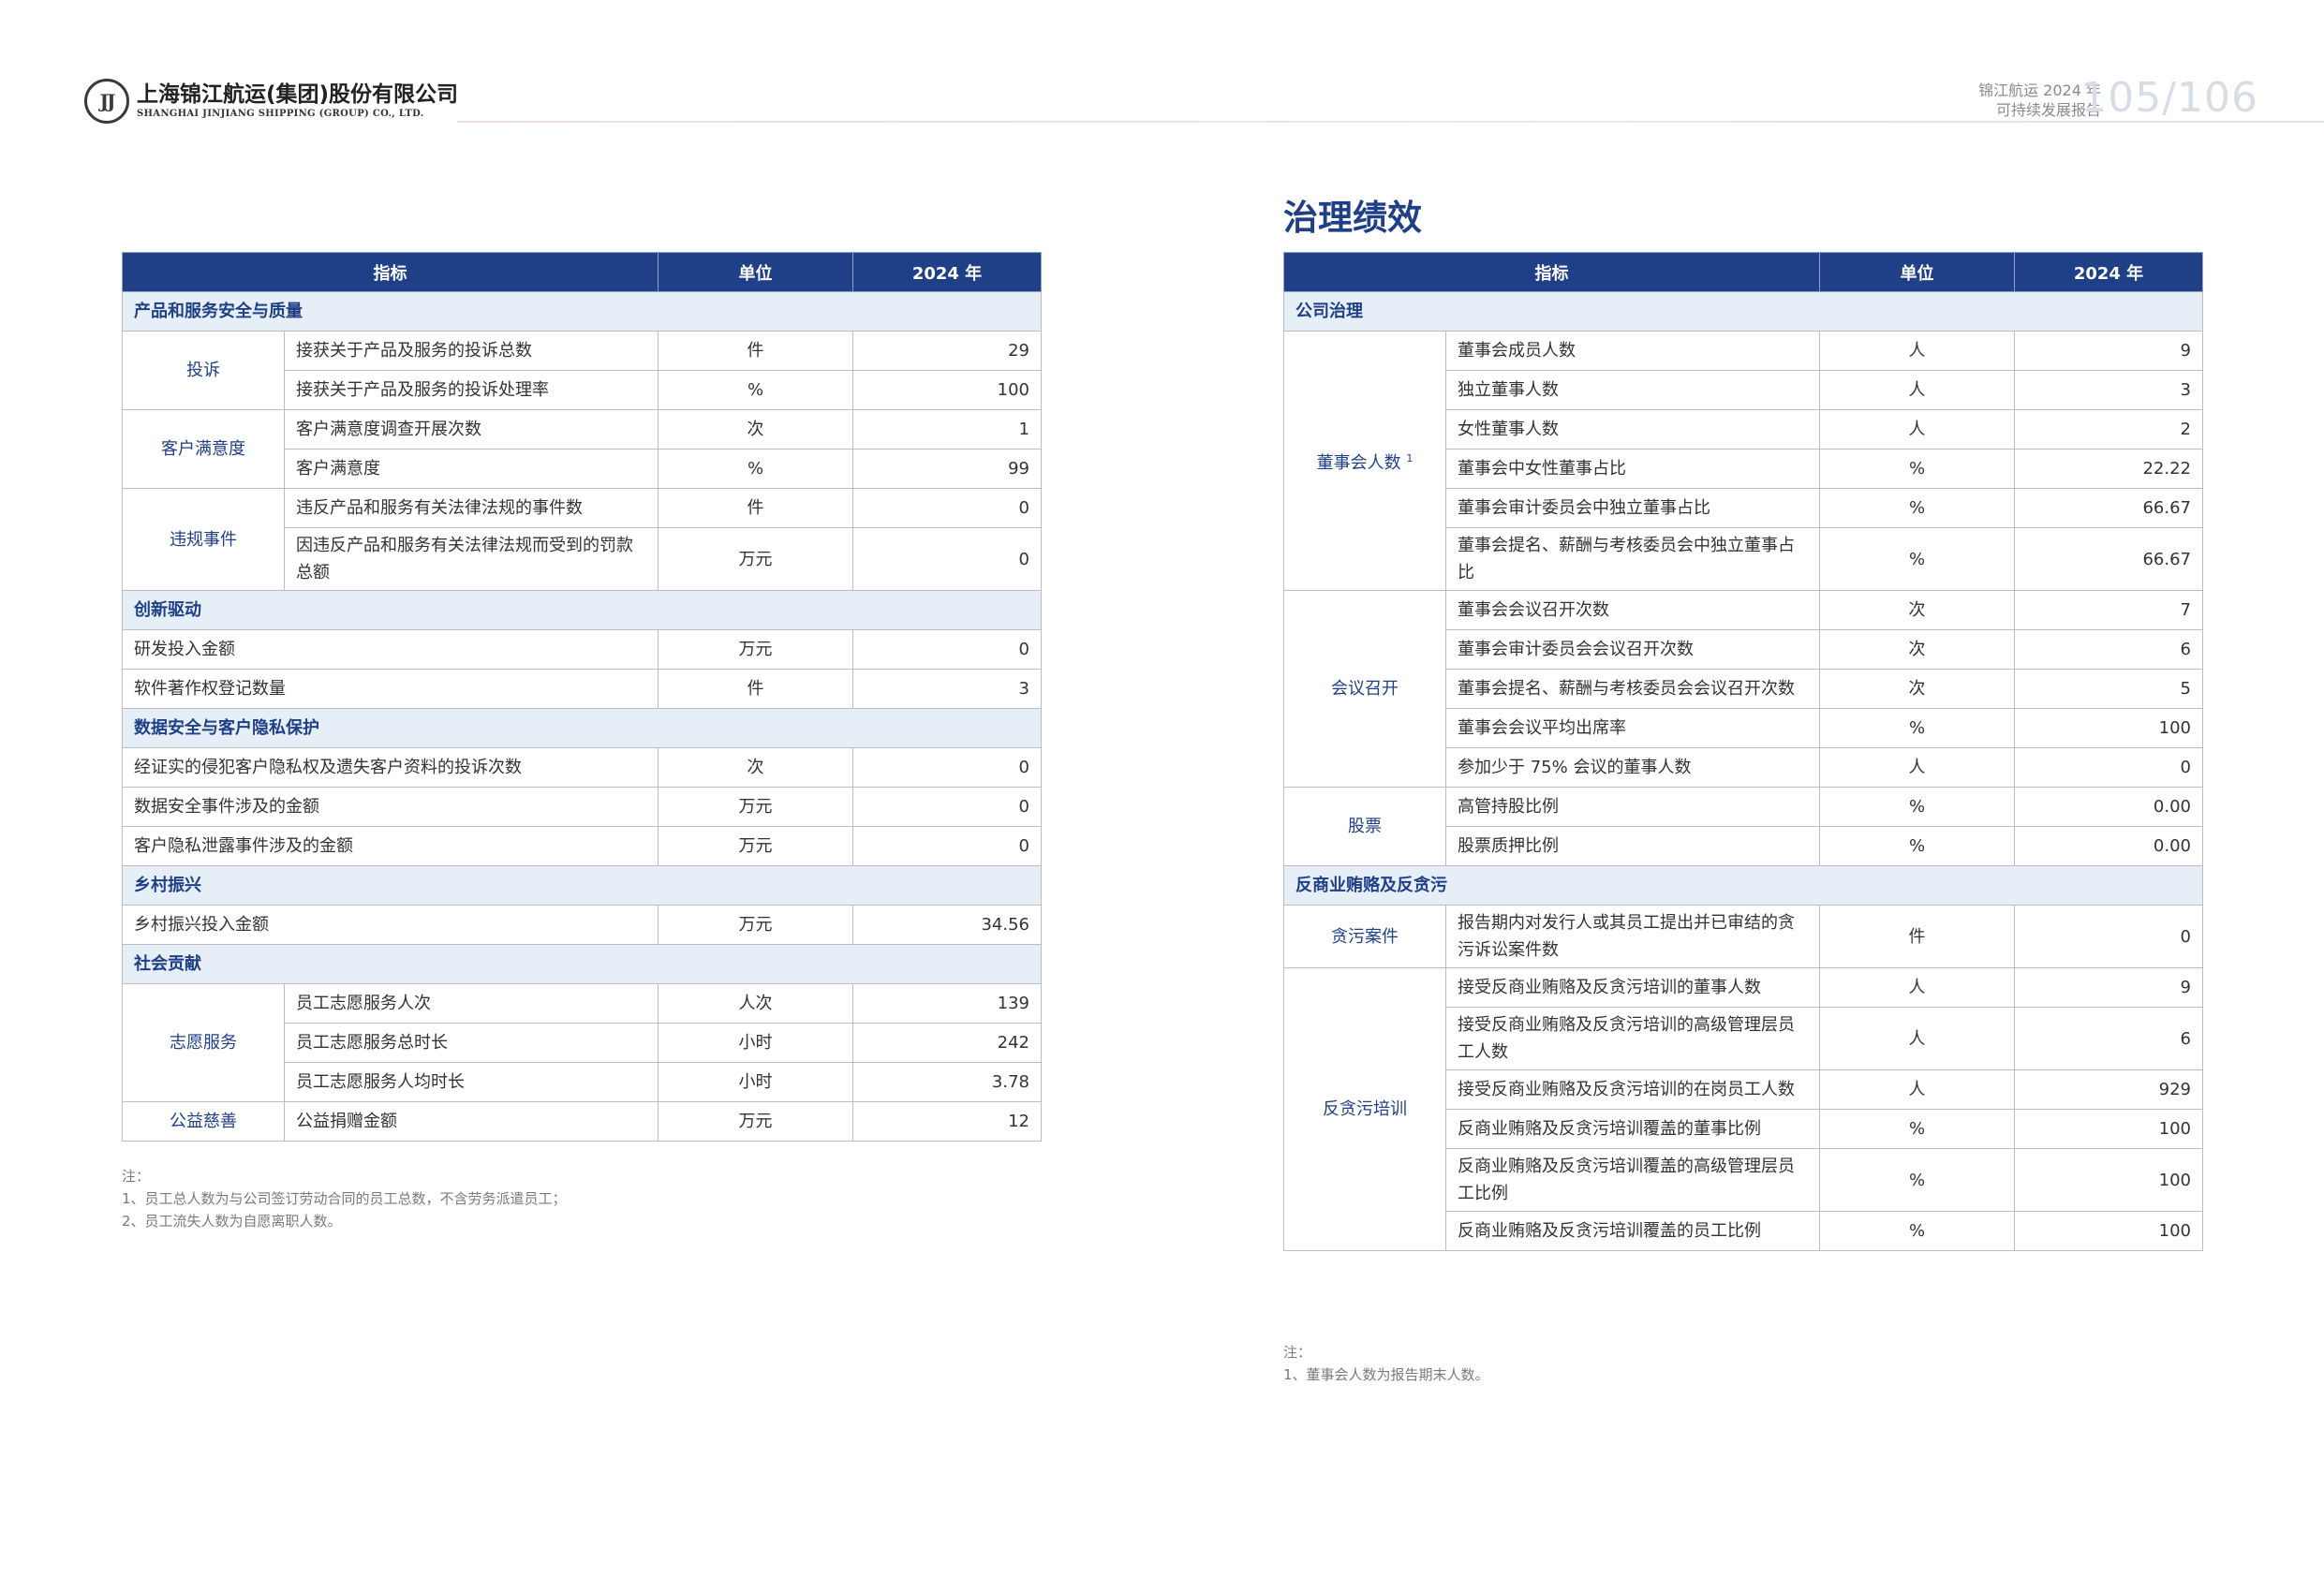  I want to click on indicator-cell: 接受反商业贿赂及反贪污培训的在岗员工人数, so click(1633, 1089).